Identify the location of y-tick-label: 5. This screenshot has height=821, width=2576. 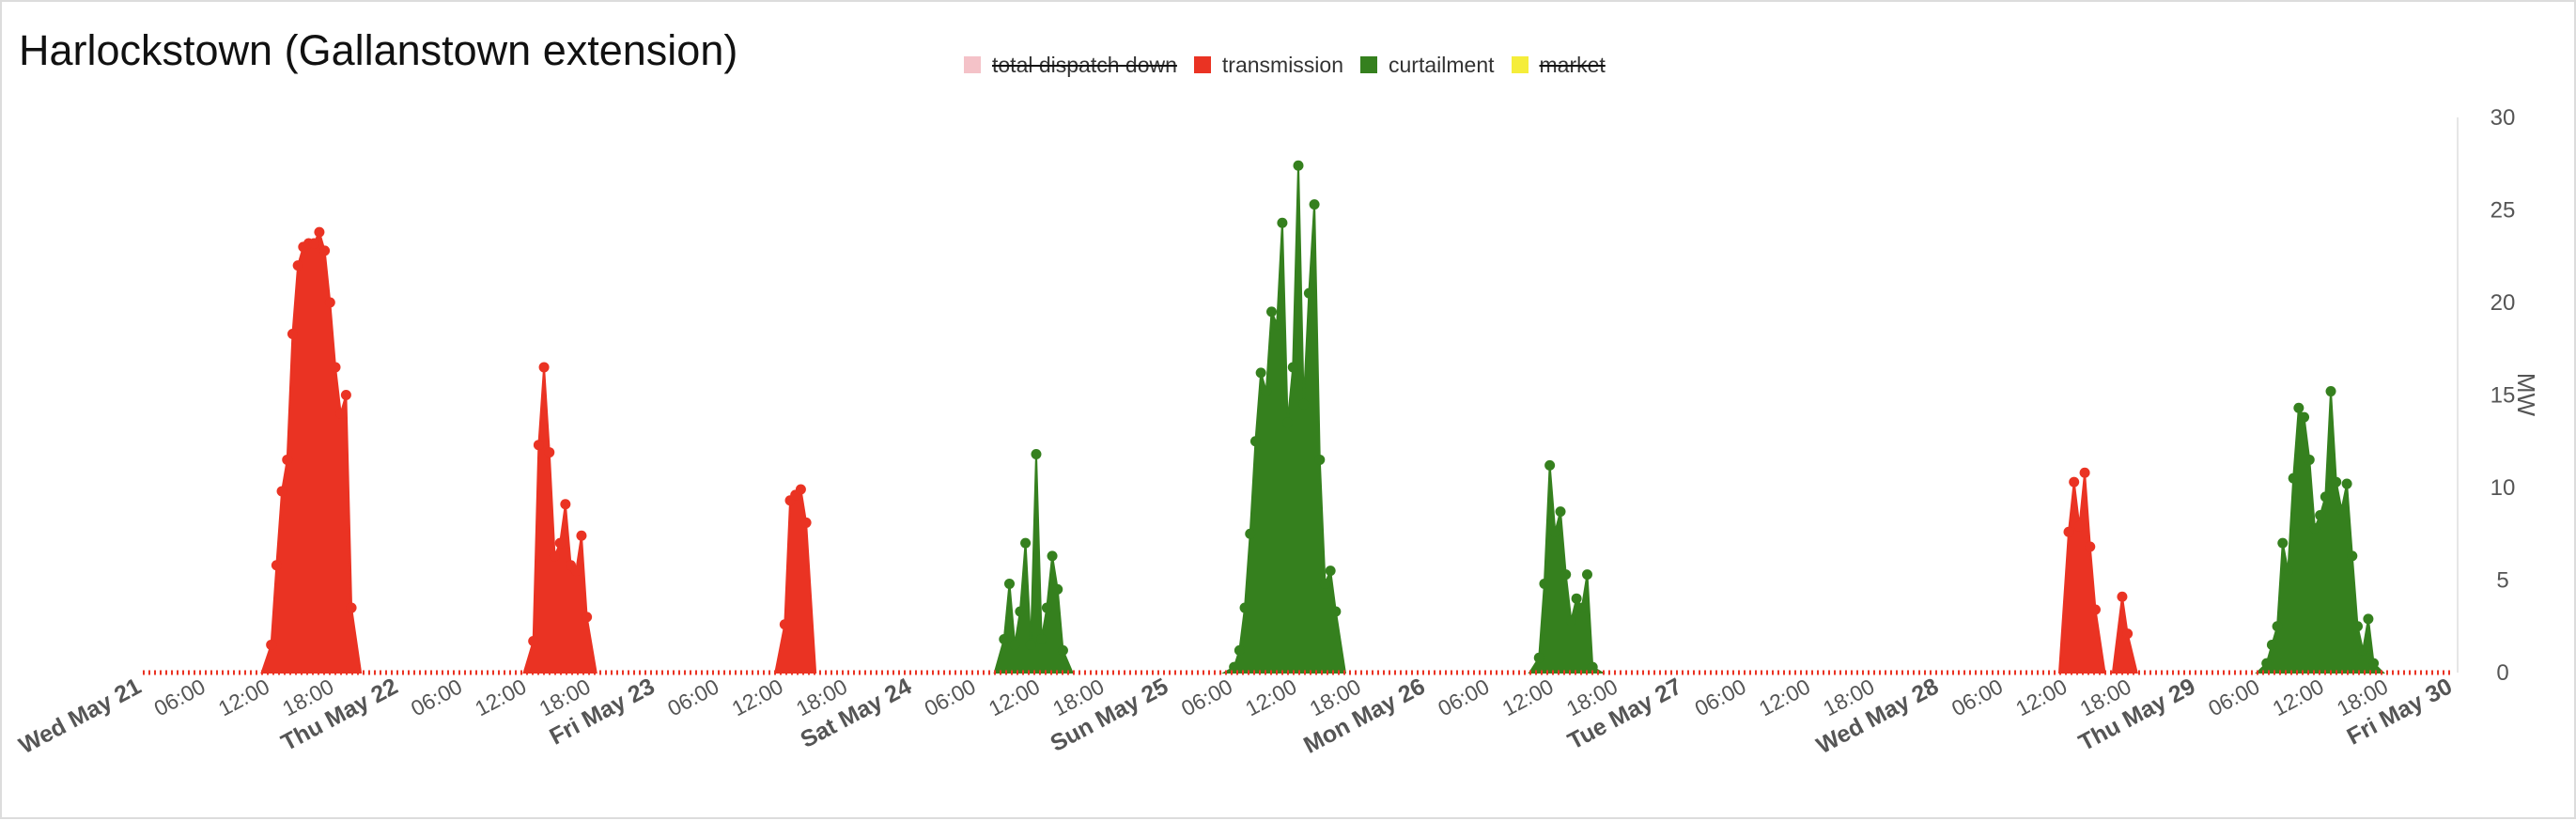
(2502, 581).